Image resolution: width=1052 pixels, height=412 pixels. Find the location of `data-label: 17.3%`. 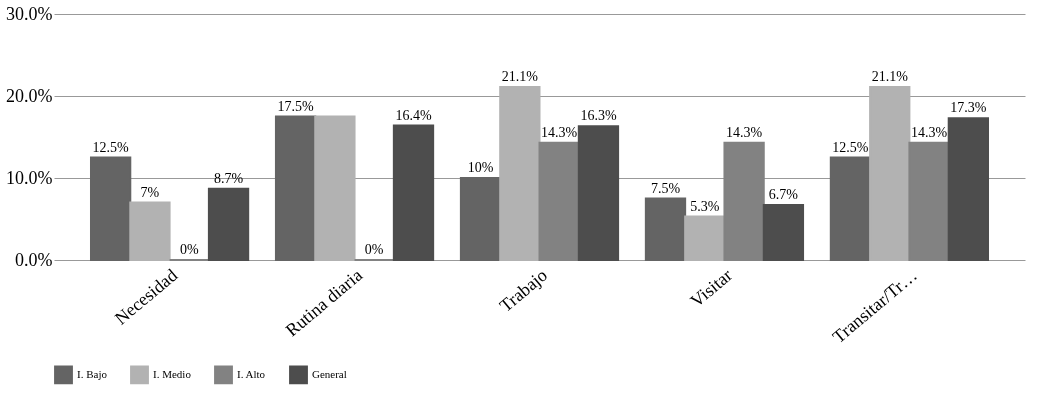

data-label: 17.3% is located at coordinates (968, 108).